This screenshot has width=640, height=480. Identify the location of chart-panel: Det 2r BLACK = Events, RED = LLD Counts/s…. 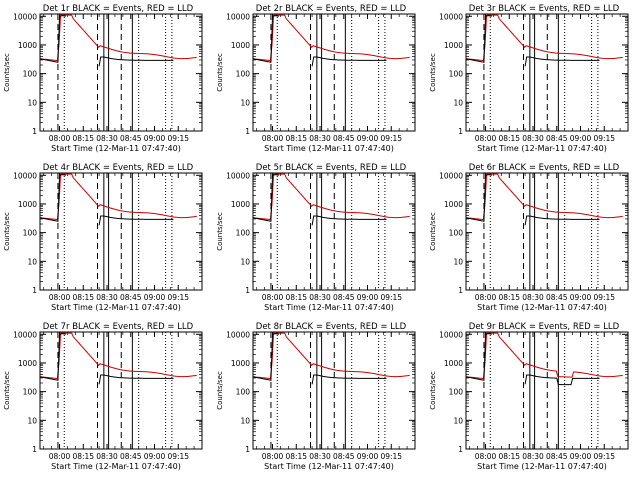
(316, 78).